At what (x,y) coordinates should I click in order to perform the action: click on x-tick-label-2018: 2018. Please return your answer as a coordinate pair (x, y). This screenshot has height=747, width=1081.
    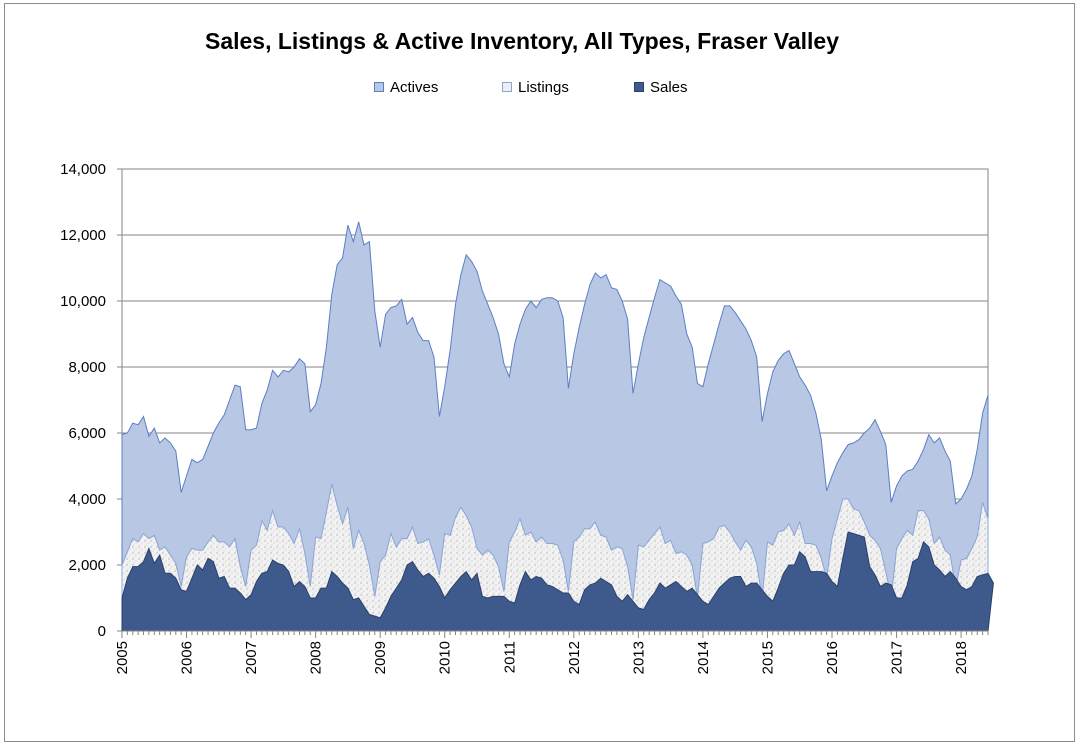
    Looking at the image, I should click on (961, 657).